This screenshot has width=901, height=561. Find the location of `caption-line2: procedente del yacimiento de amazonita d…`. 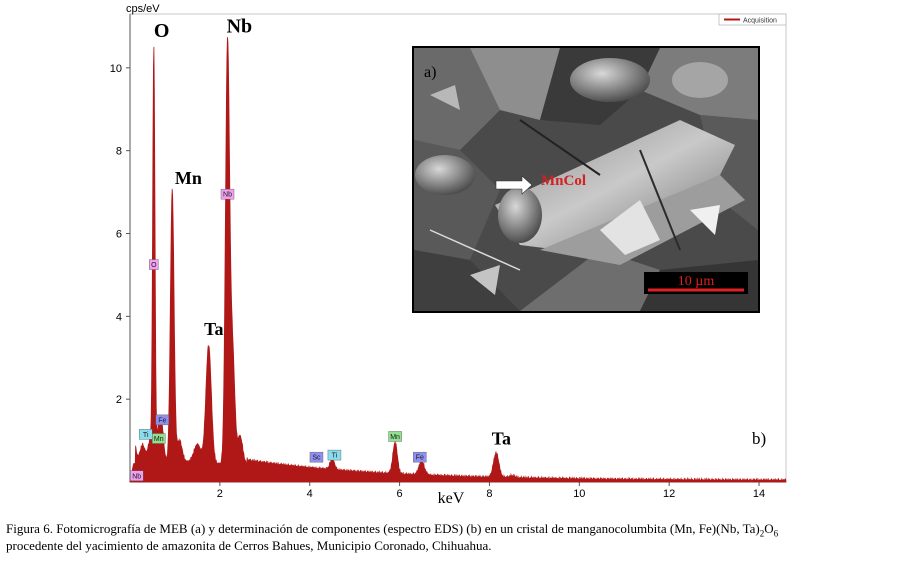

caption-line2: procedente del yacimiento de amazonita d… is located at coordinates (249, 545).